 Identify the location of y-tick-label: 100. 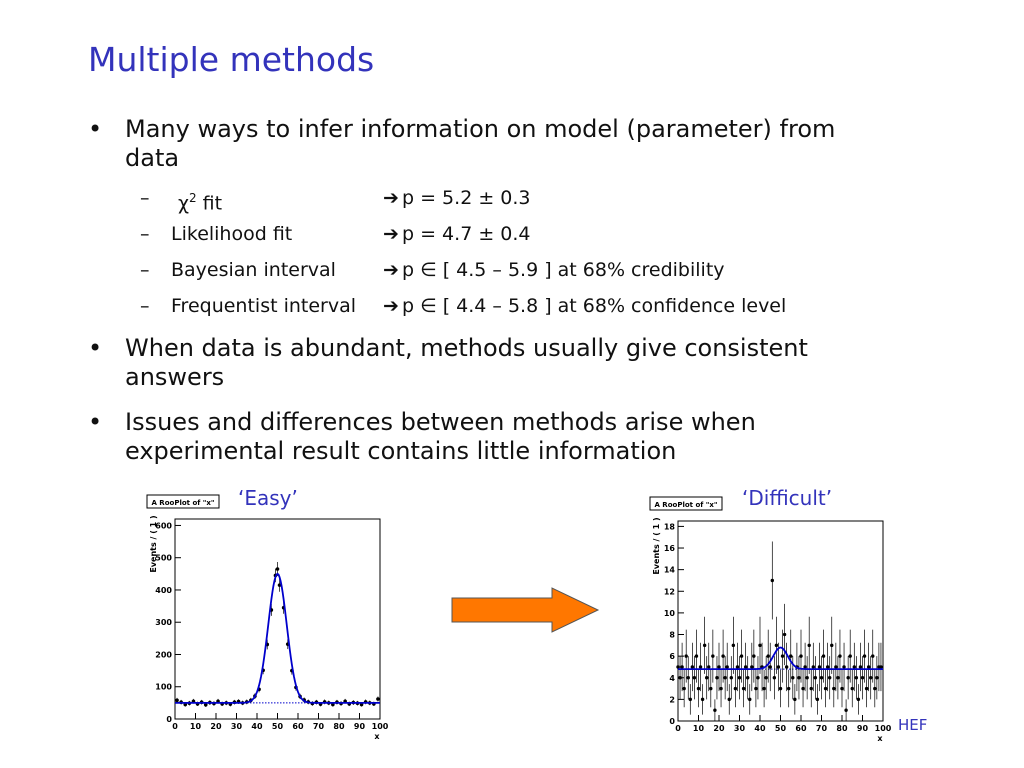
(163, 687).